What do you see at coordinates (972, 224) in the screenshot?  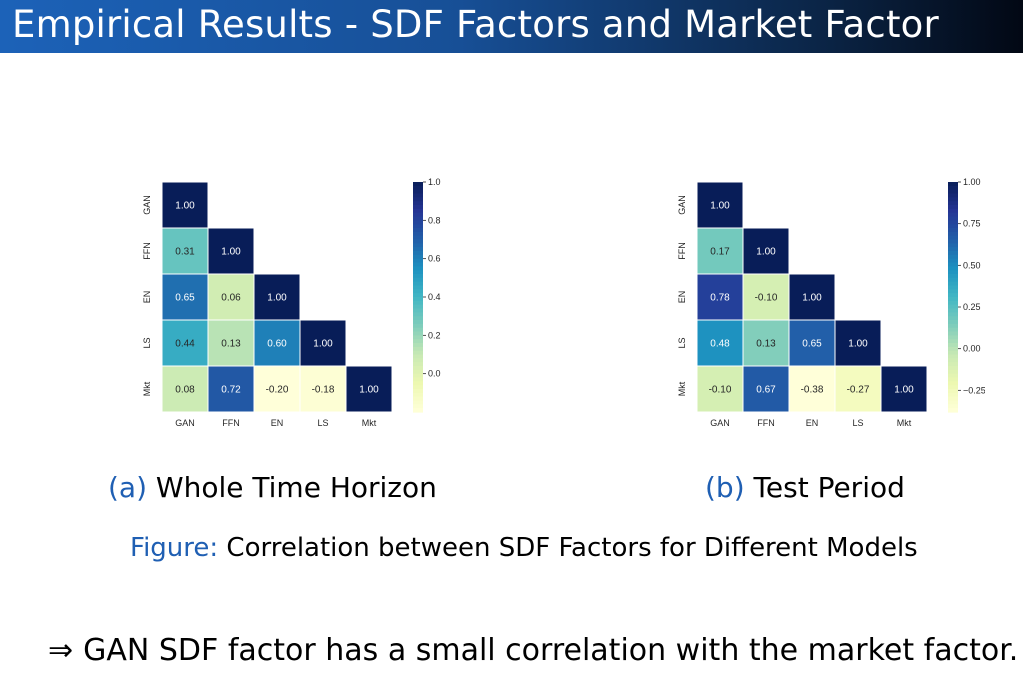 I see `heatmap-b-colorbar-tick-label: 0.75` at bounding box center [972, 224].